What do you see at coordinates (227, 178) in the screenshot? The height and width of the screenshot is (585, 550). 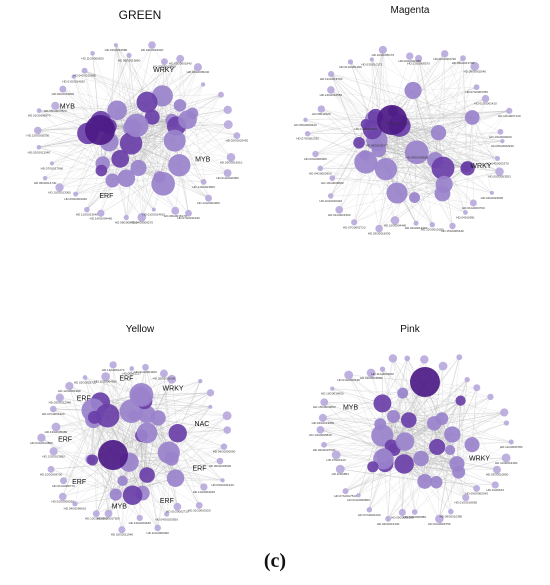 I see `gene-label: HD.01G0016050` at bounding box center [227, 178].